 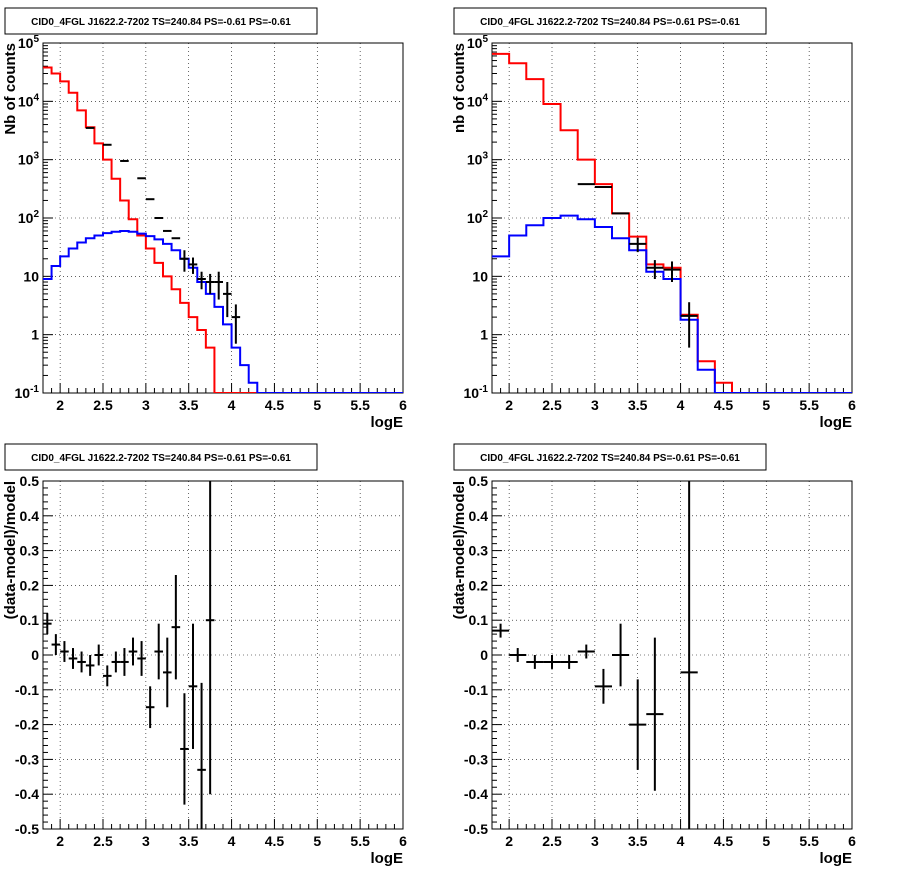 I want to click on y-axis-label: Nb of counts, so click(x=10, y=89).